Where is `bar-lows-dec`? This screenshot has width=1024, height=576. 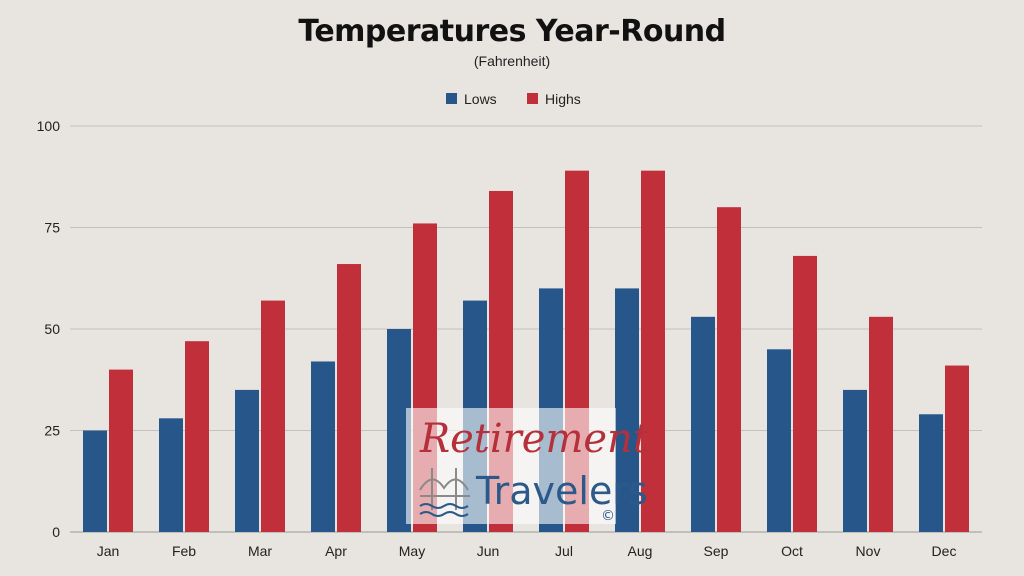 bar-lows-dec is located at coordinates (931, 473).